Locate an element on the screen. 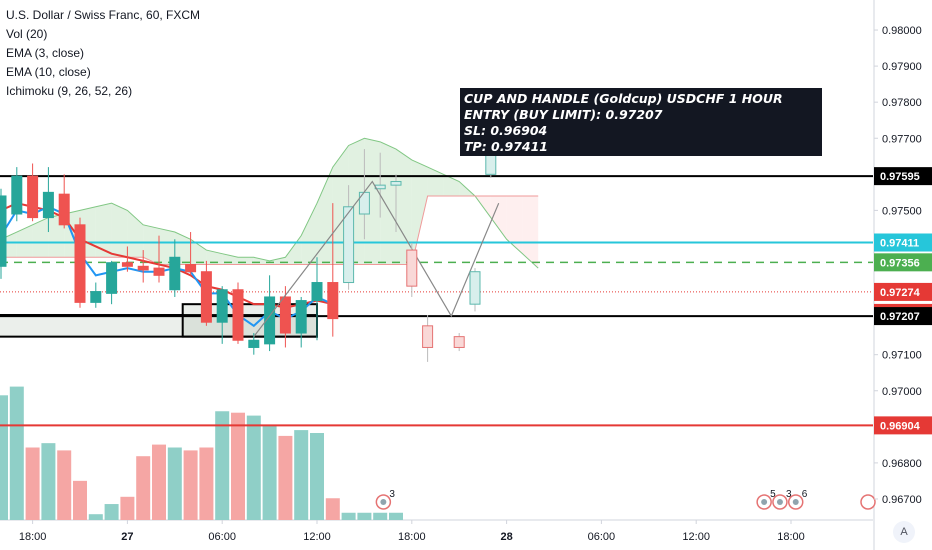  legend-ichimoku: Ichimoku (9, 26, 52, 26) is located at coordinates (69, 91).